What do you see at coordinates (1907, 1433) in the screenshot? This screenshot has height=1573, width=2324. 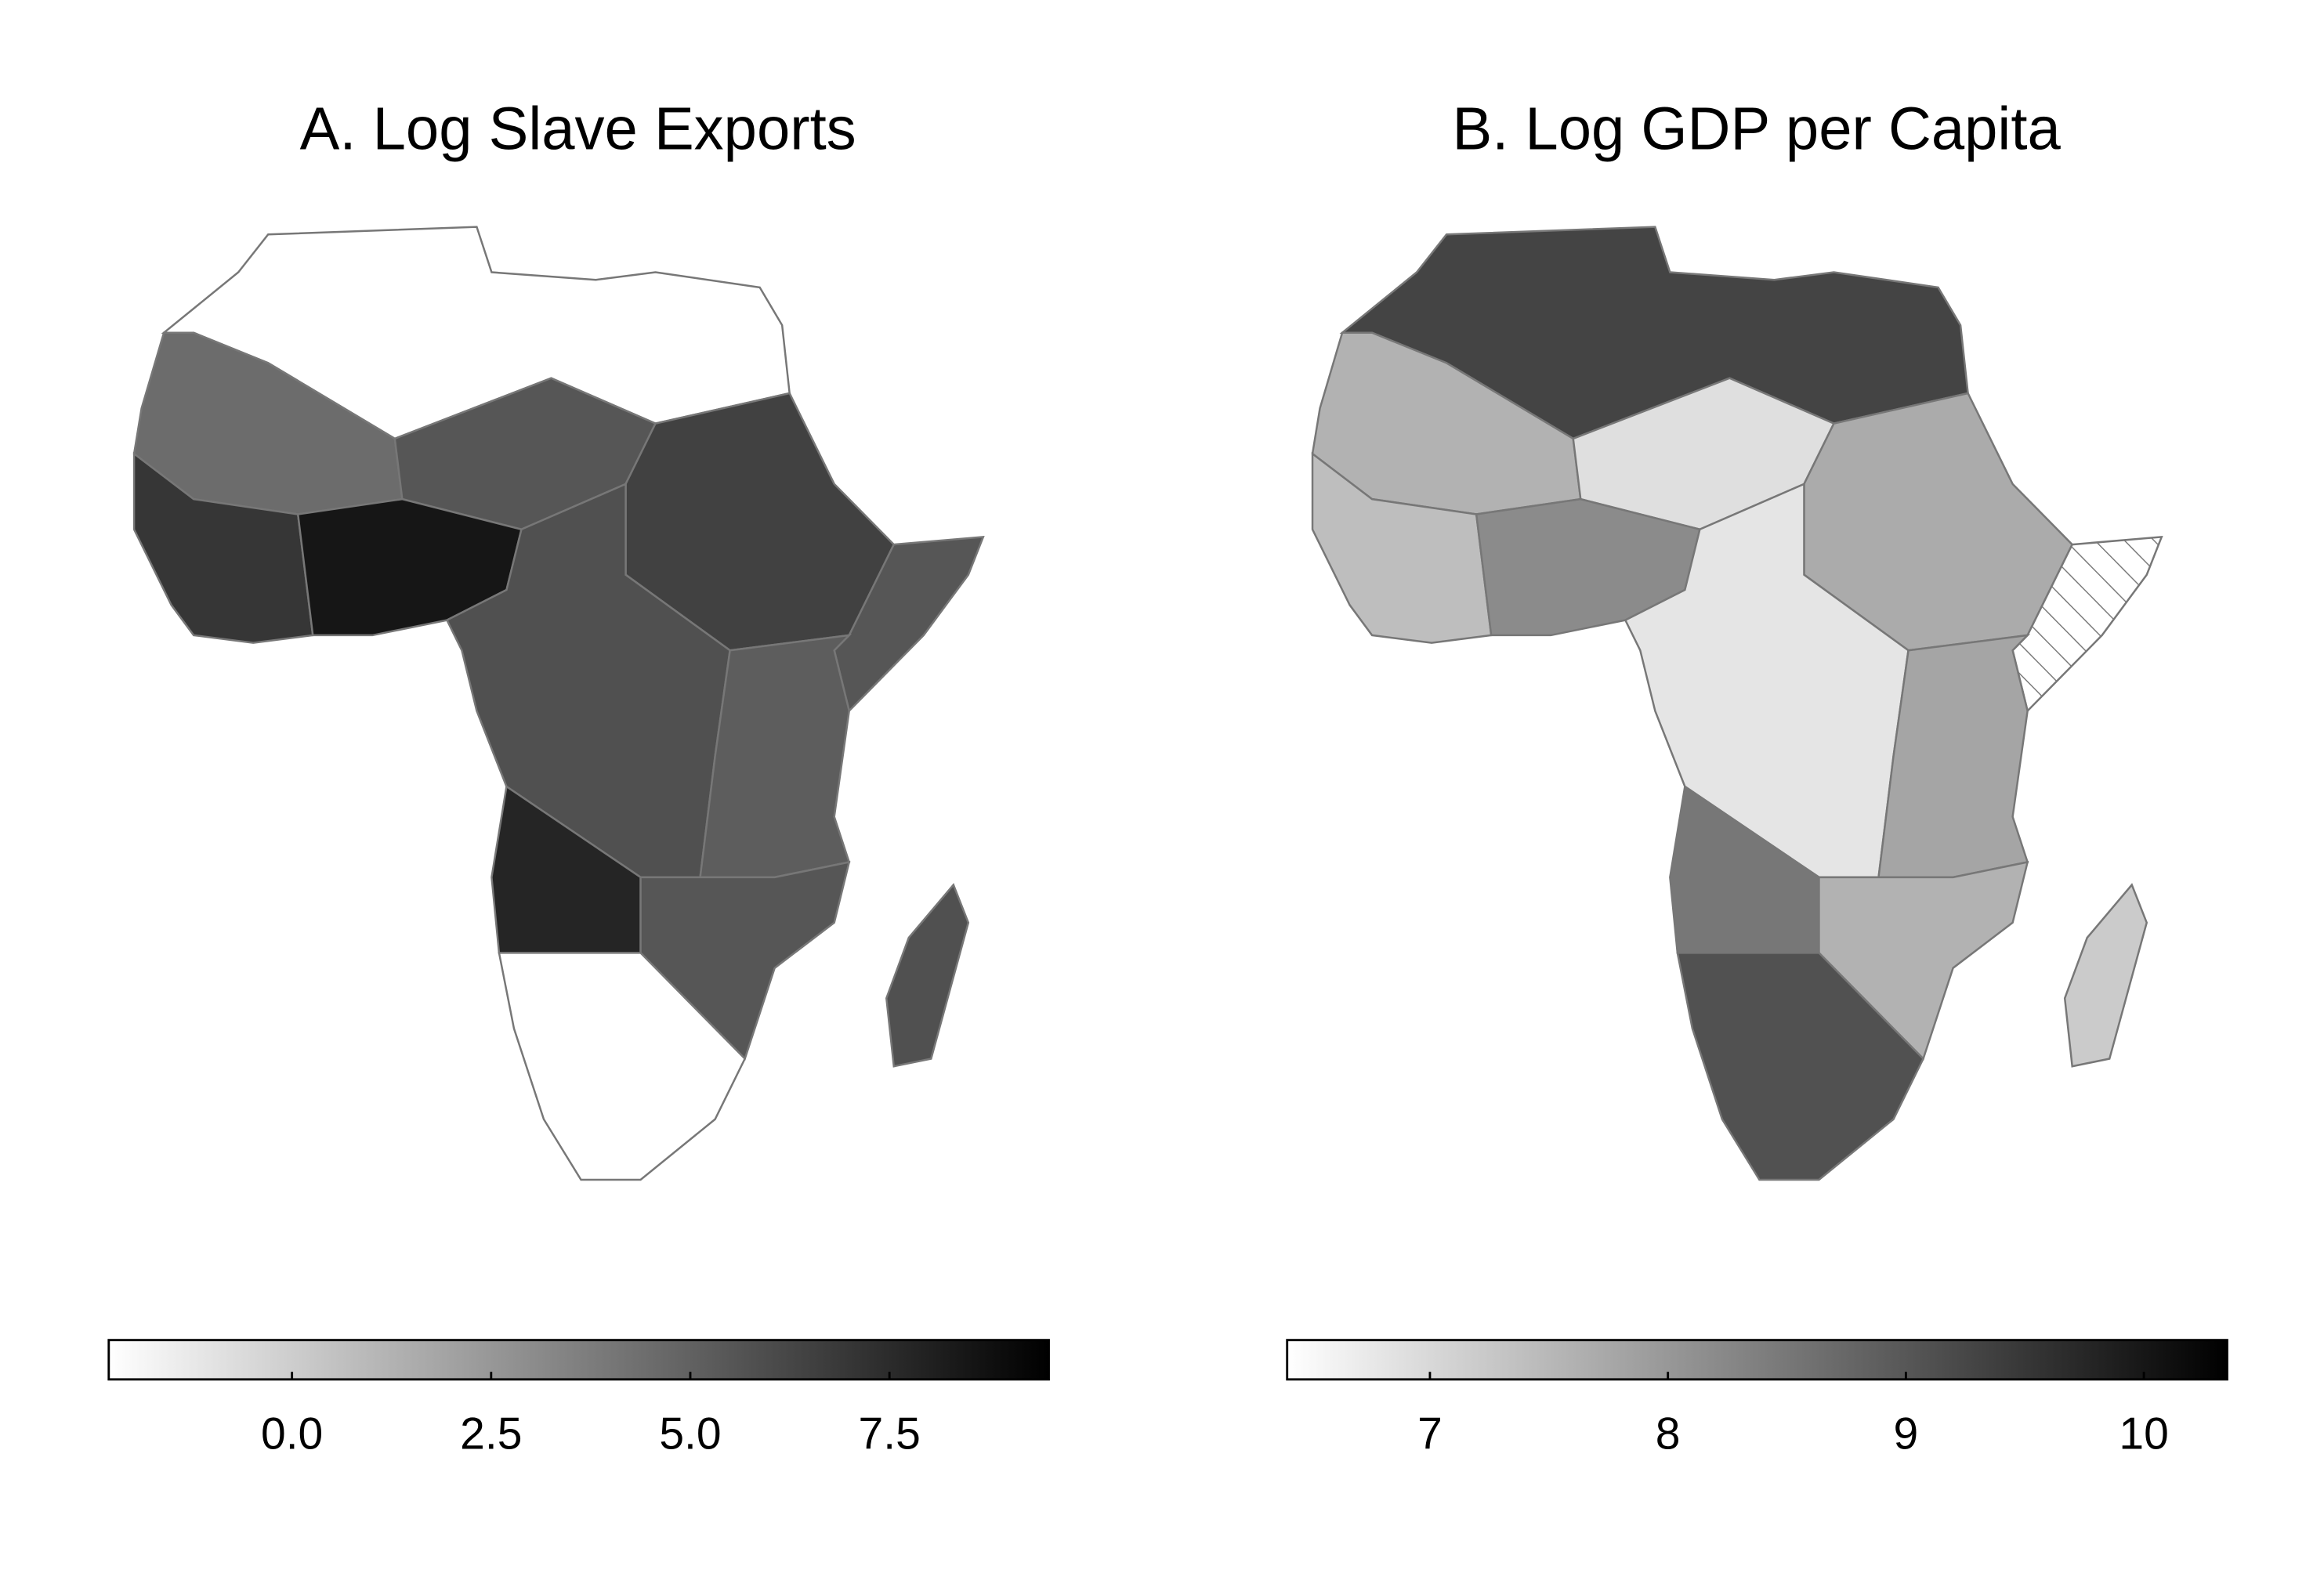 I see `colorbar-tick-label: 9` at bounding box center [1907, 1433].